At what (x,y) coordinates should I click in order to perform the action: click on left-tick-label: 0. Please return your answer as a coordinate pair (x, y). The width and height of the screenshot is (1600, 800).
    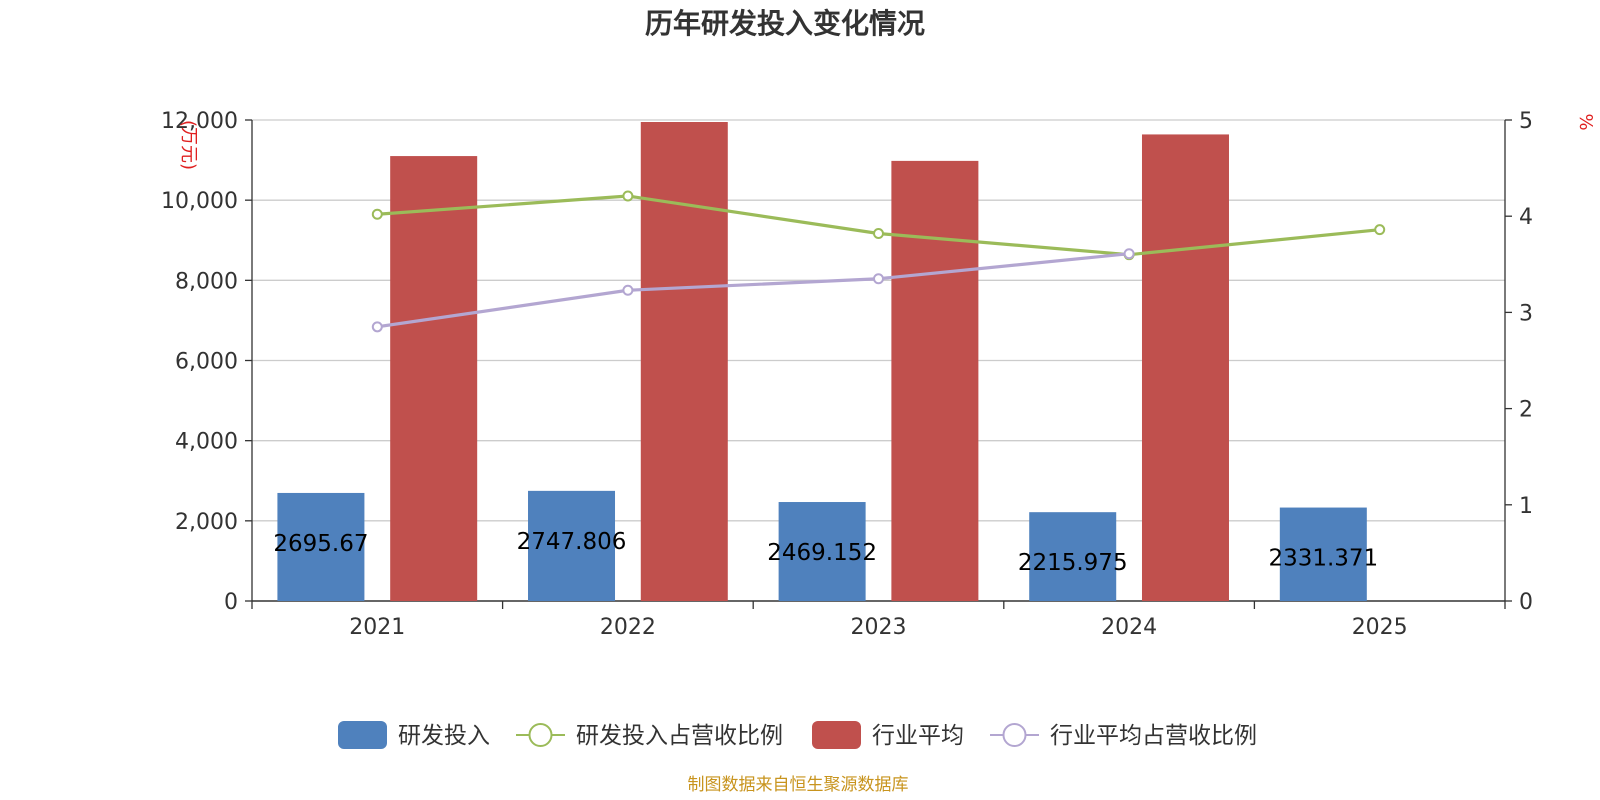
    Looking at the image, I should click on (231, 602).